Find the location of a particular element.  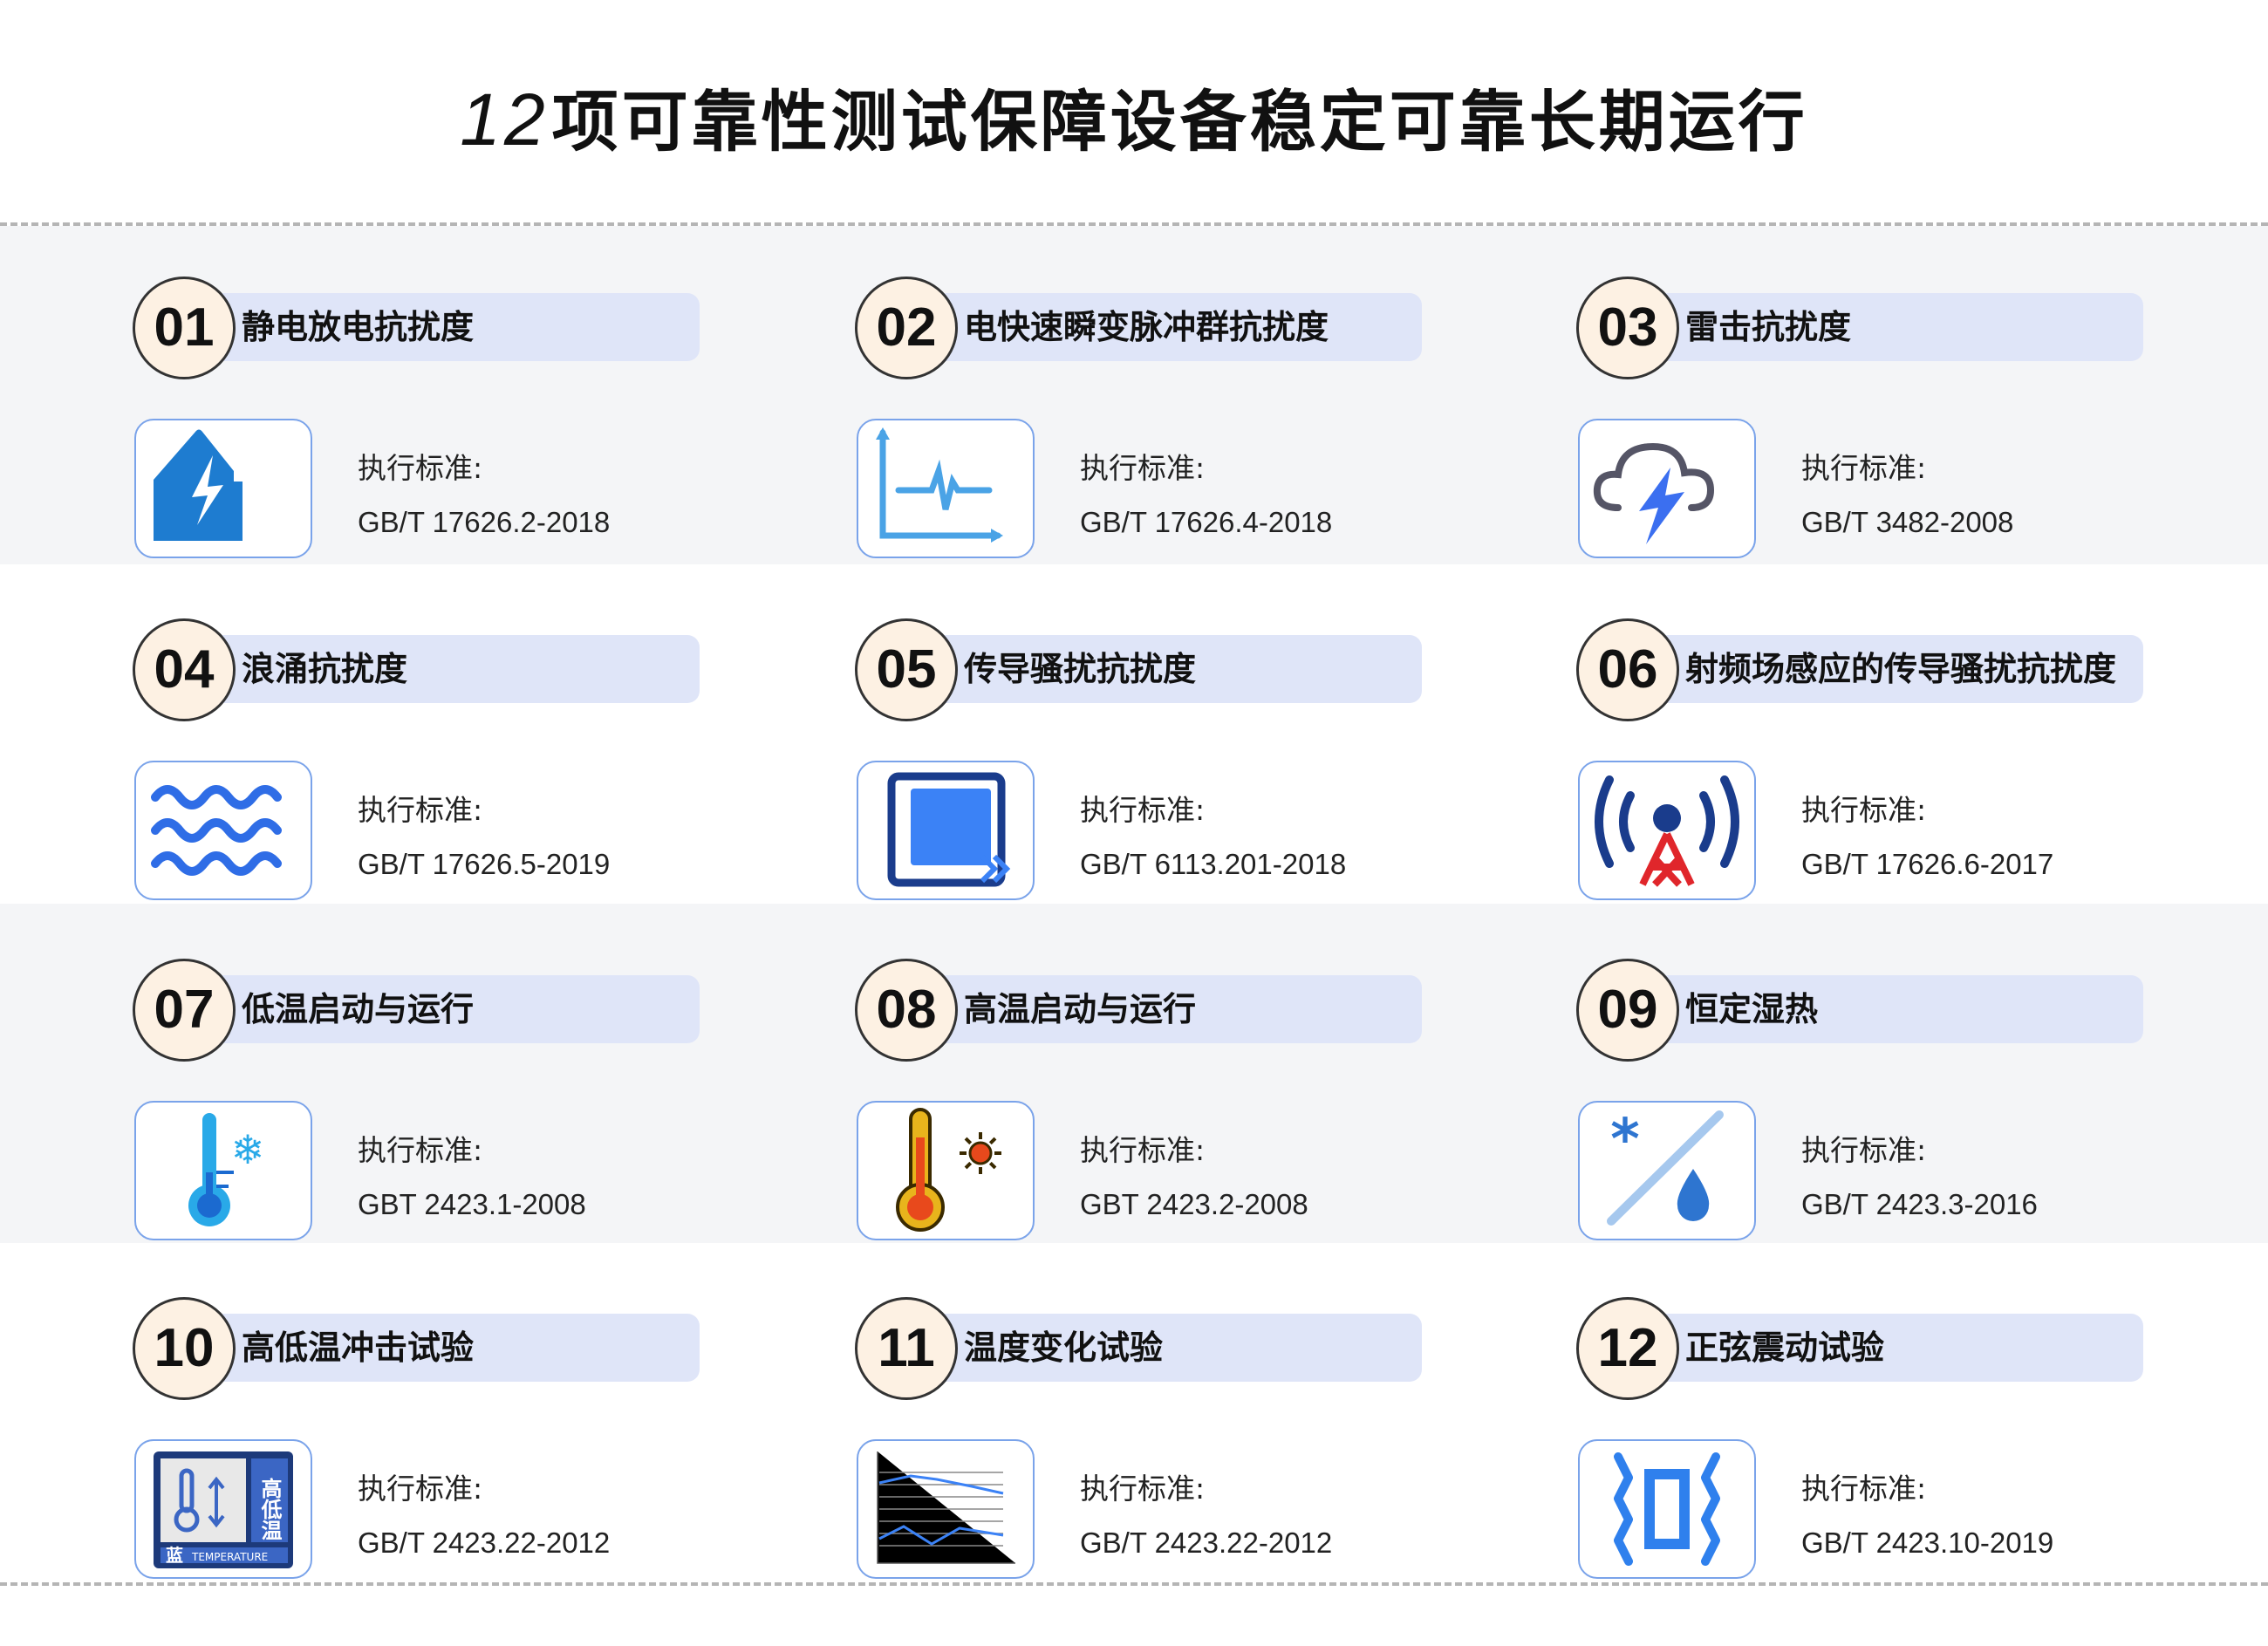

test-item-card: 01 静电放电抗扰度 执行标准: GB/T 17626.2-2018 is located at coordinates (481, 414).